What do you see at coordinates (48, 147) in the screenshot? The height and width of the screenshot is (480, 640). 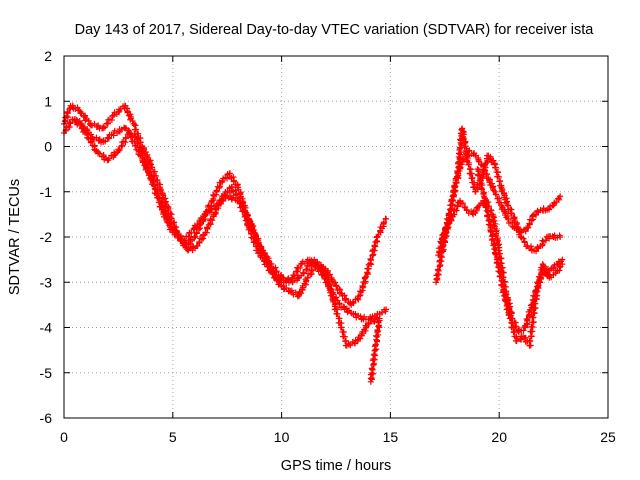 I see `y-tick-label: 0` at bounding box center [48, 147].